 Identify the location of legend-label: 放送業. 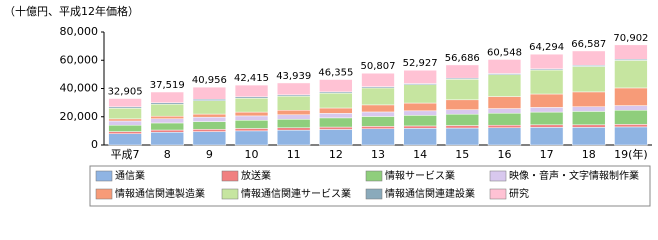
(256, 175).